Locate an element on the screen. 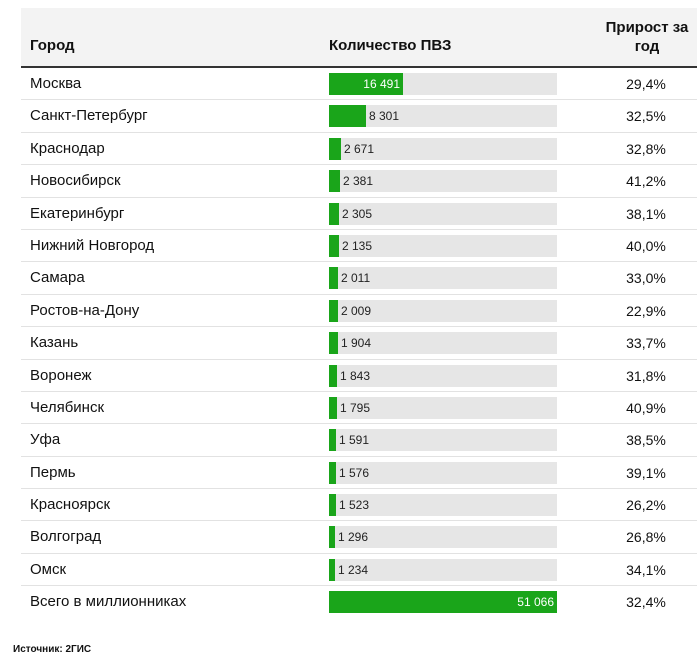  bar-track: 2 671 is located at coordinates (443, 148).